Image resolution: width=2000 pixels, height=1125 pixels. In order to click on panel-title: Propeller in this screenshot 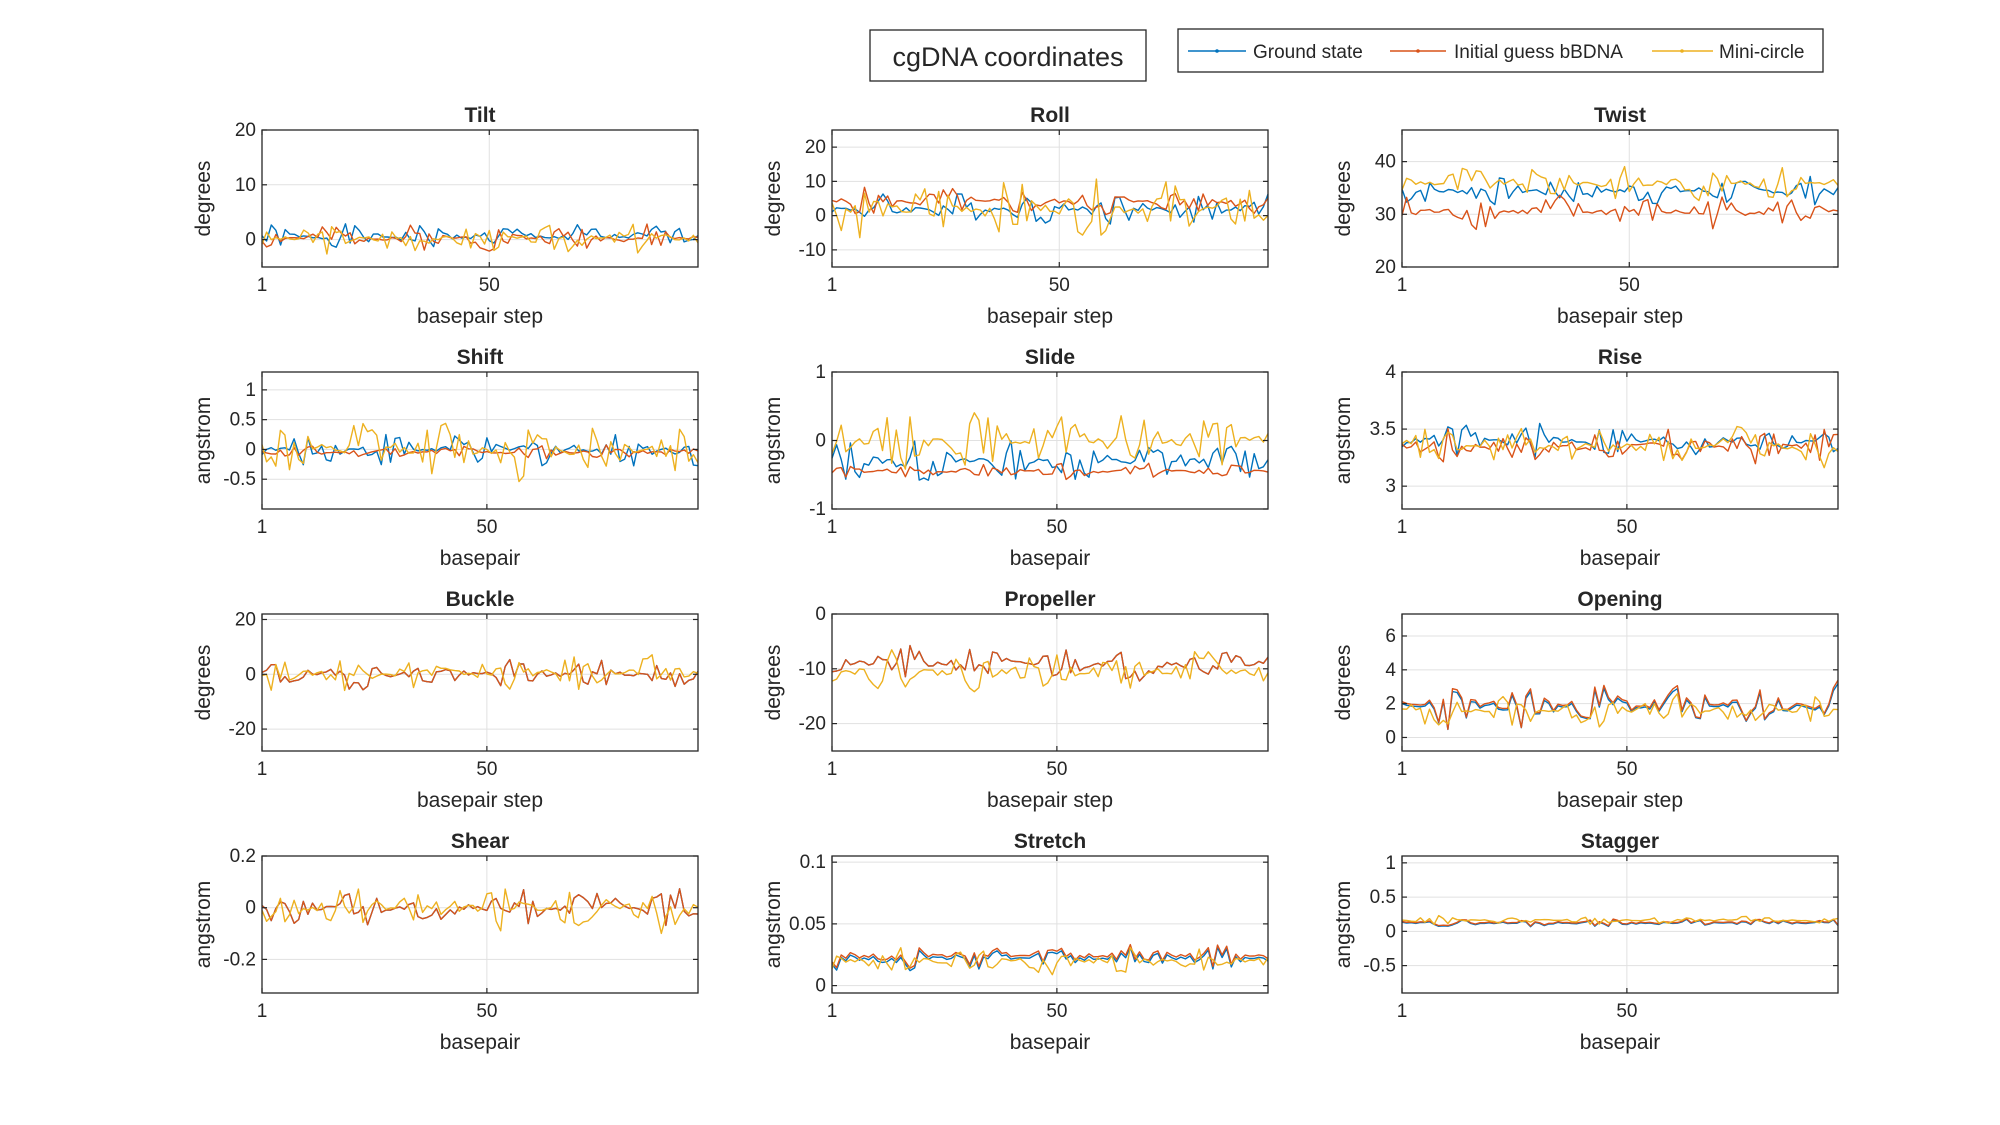, I will do `click(1049, 599)`.